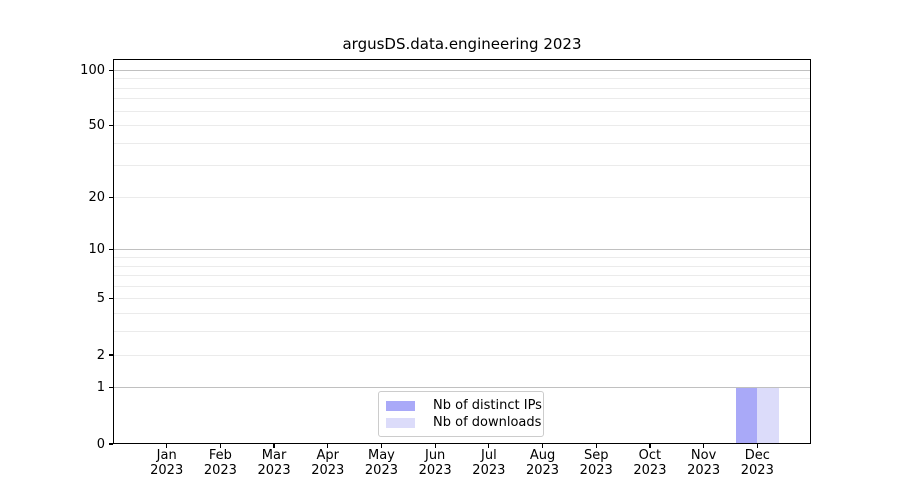 The height and width of the screenshot is (500, 900). What do you see at coordinates (489, 455) in the screenshot?
I see `x-tick-label-month: Jul` at bounding box center [489, 455].